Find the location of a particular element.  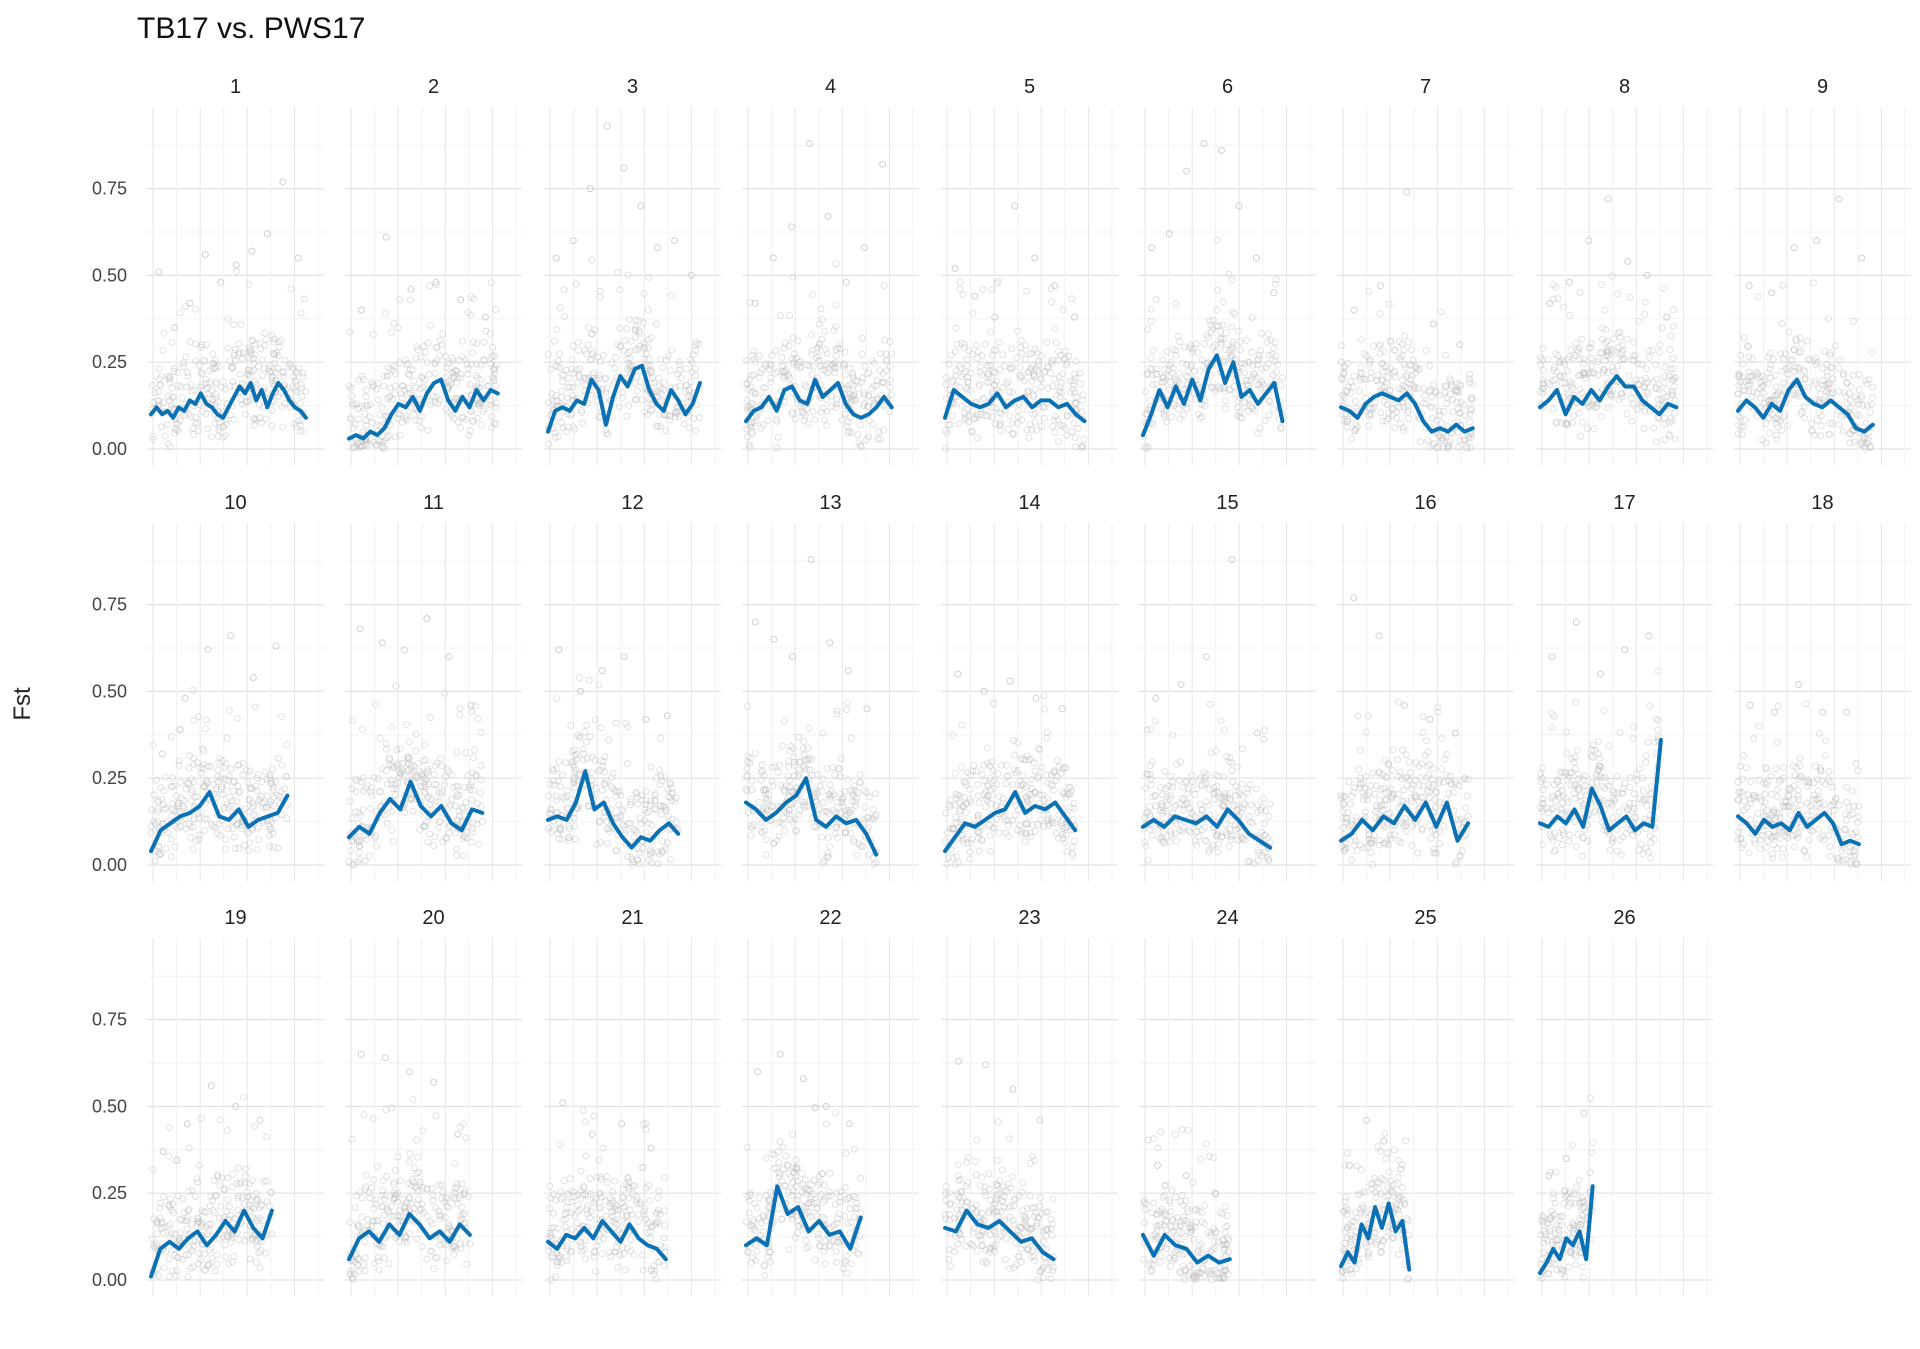

facet-label: 4 is located at coordinates (830, 87).